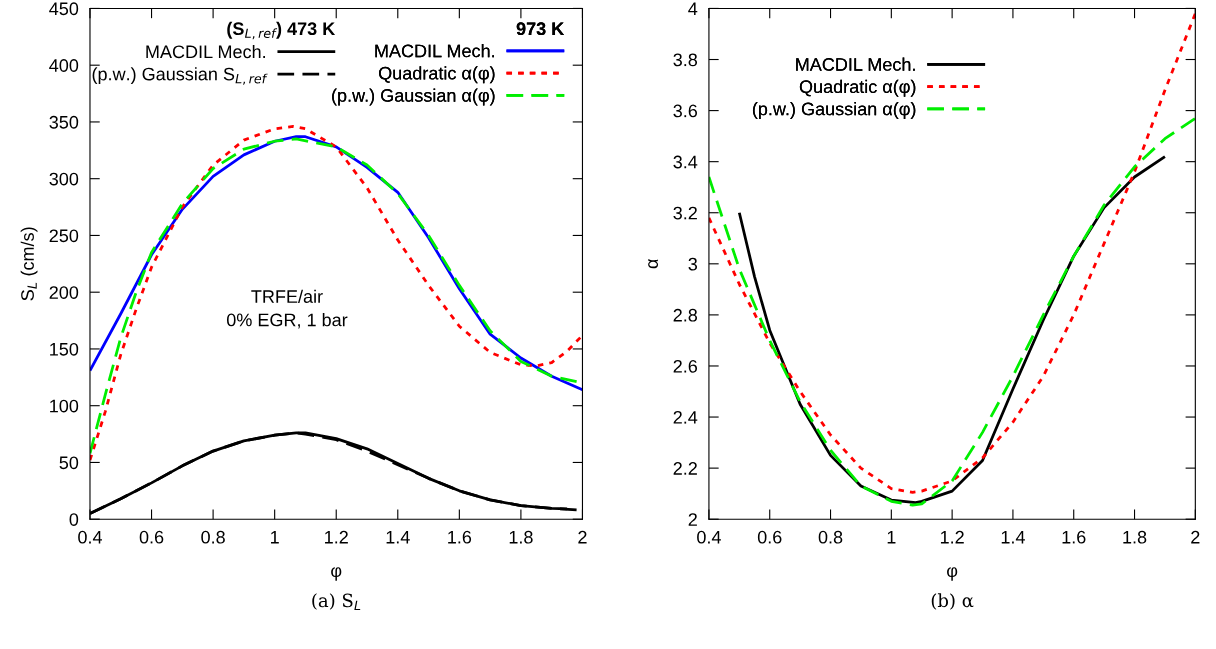 This screenshot has height=649, width=1216. I want to click on y-tick-label: 50, so click(69, 463).